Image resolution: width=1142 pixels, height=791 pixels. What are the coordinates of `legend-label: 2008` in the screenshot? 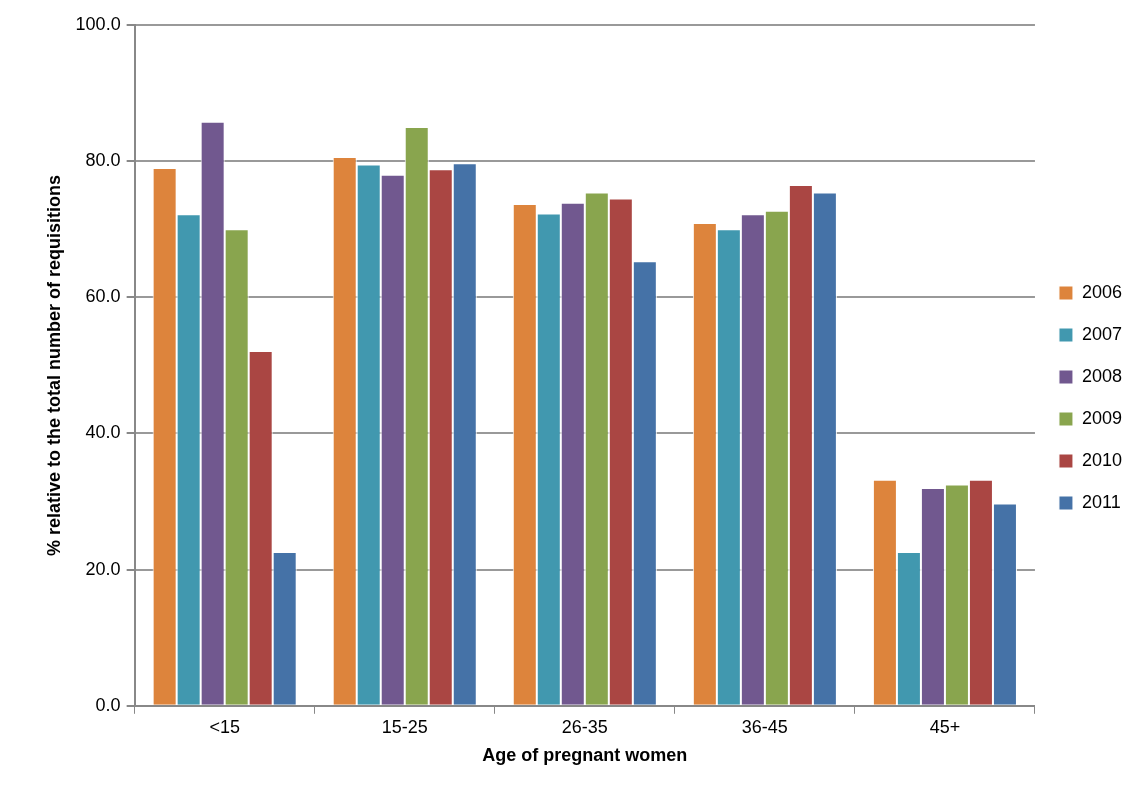 It's located at (1101, 375).